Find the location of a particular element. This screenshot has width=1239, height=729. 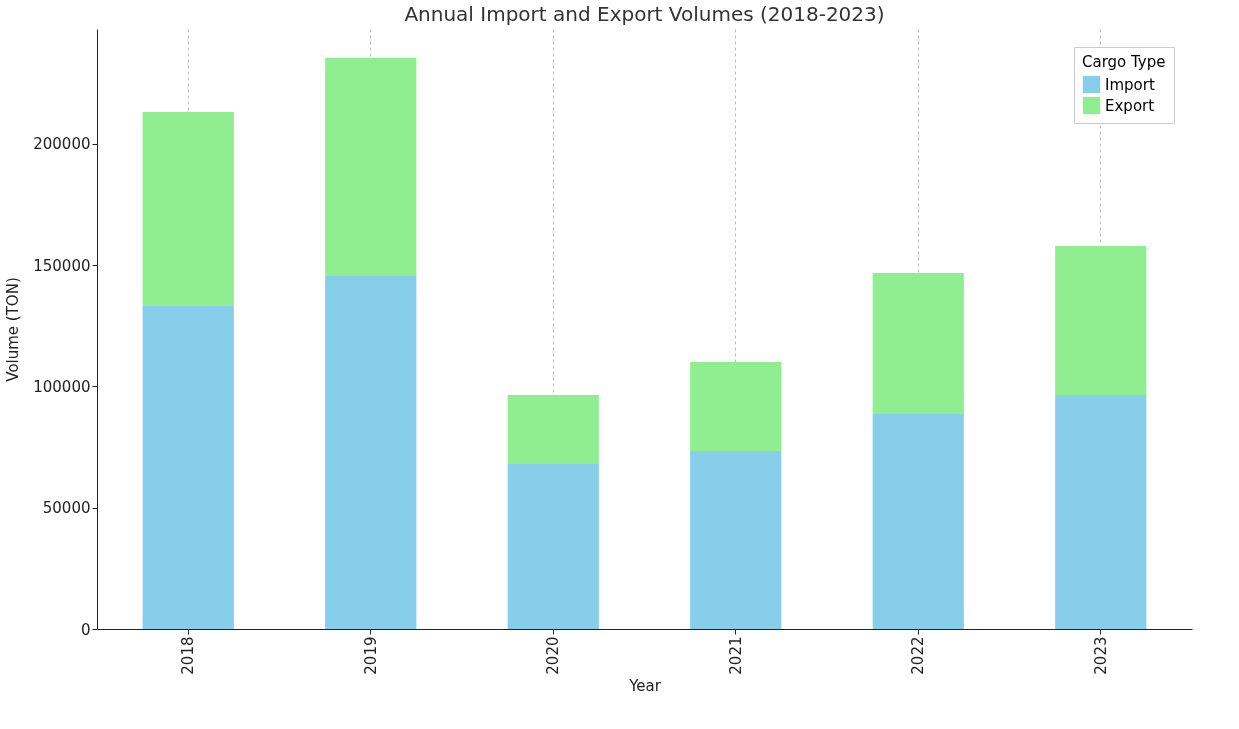

y-tick-label: 100000 is located at coordinates (62, 386).